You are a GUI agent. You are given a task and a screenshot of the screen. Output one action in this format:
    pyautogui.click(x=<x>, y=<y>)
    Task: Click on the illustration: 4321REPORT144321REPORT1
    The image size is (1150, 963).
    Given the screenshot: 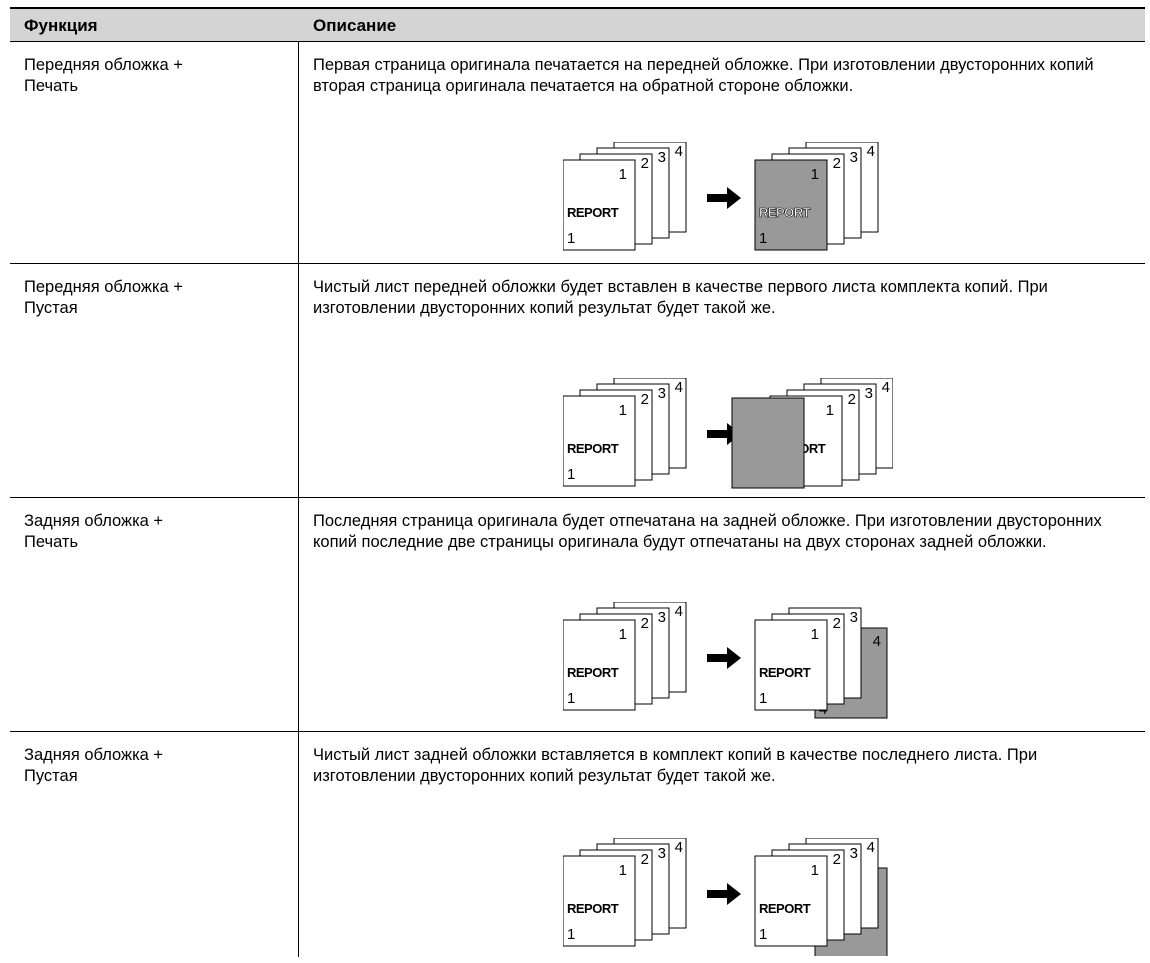 What is the action you would take?
    pyautogui.click(x=725, y=660)
    